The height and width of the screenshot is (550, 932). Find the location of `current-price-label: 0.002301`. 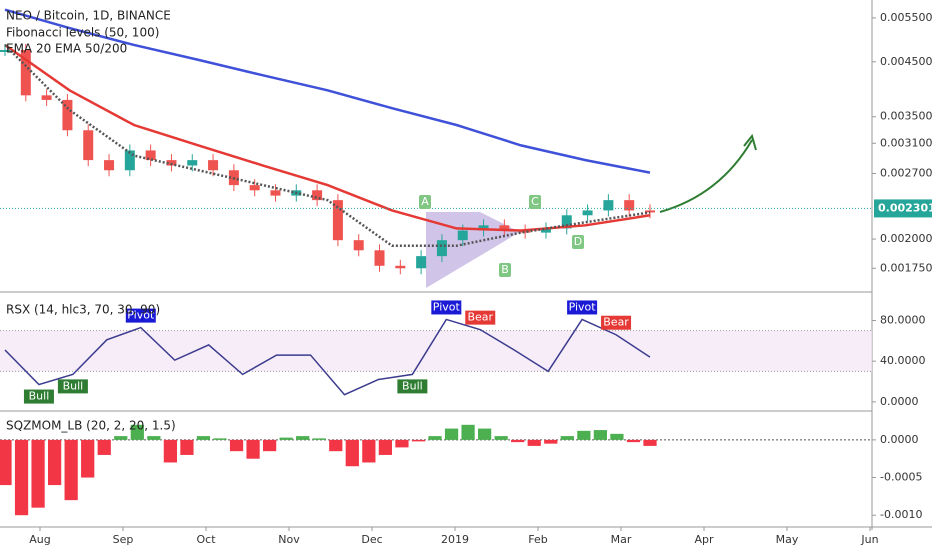

current-price-label: 0.002301 is located at coordinates (905, 207).